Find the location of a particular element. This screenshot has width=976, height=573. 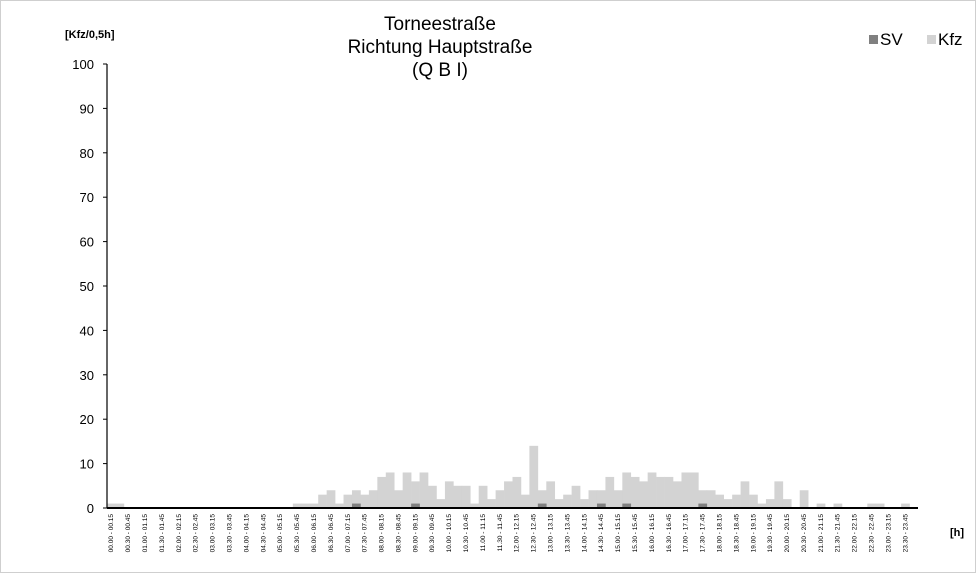

x-tick-label: 03.00 - 03.15 is located at coordinates (213, 533).